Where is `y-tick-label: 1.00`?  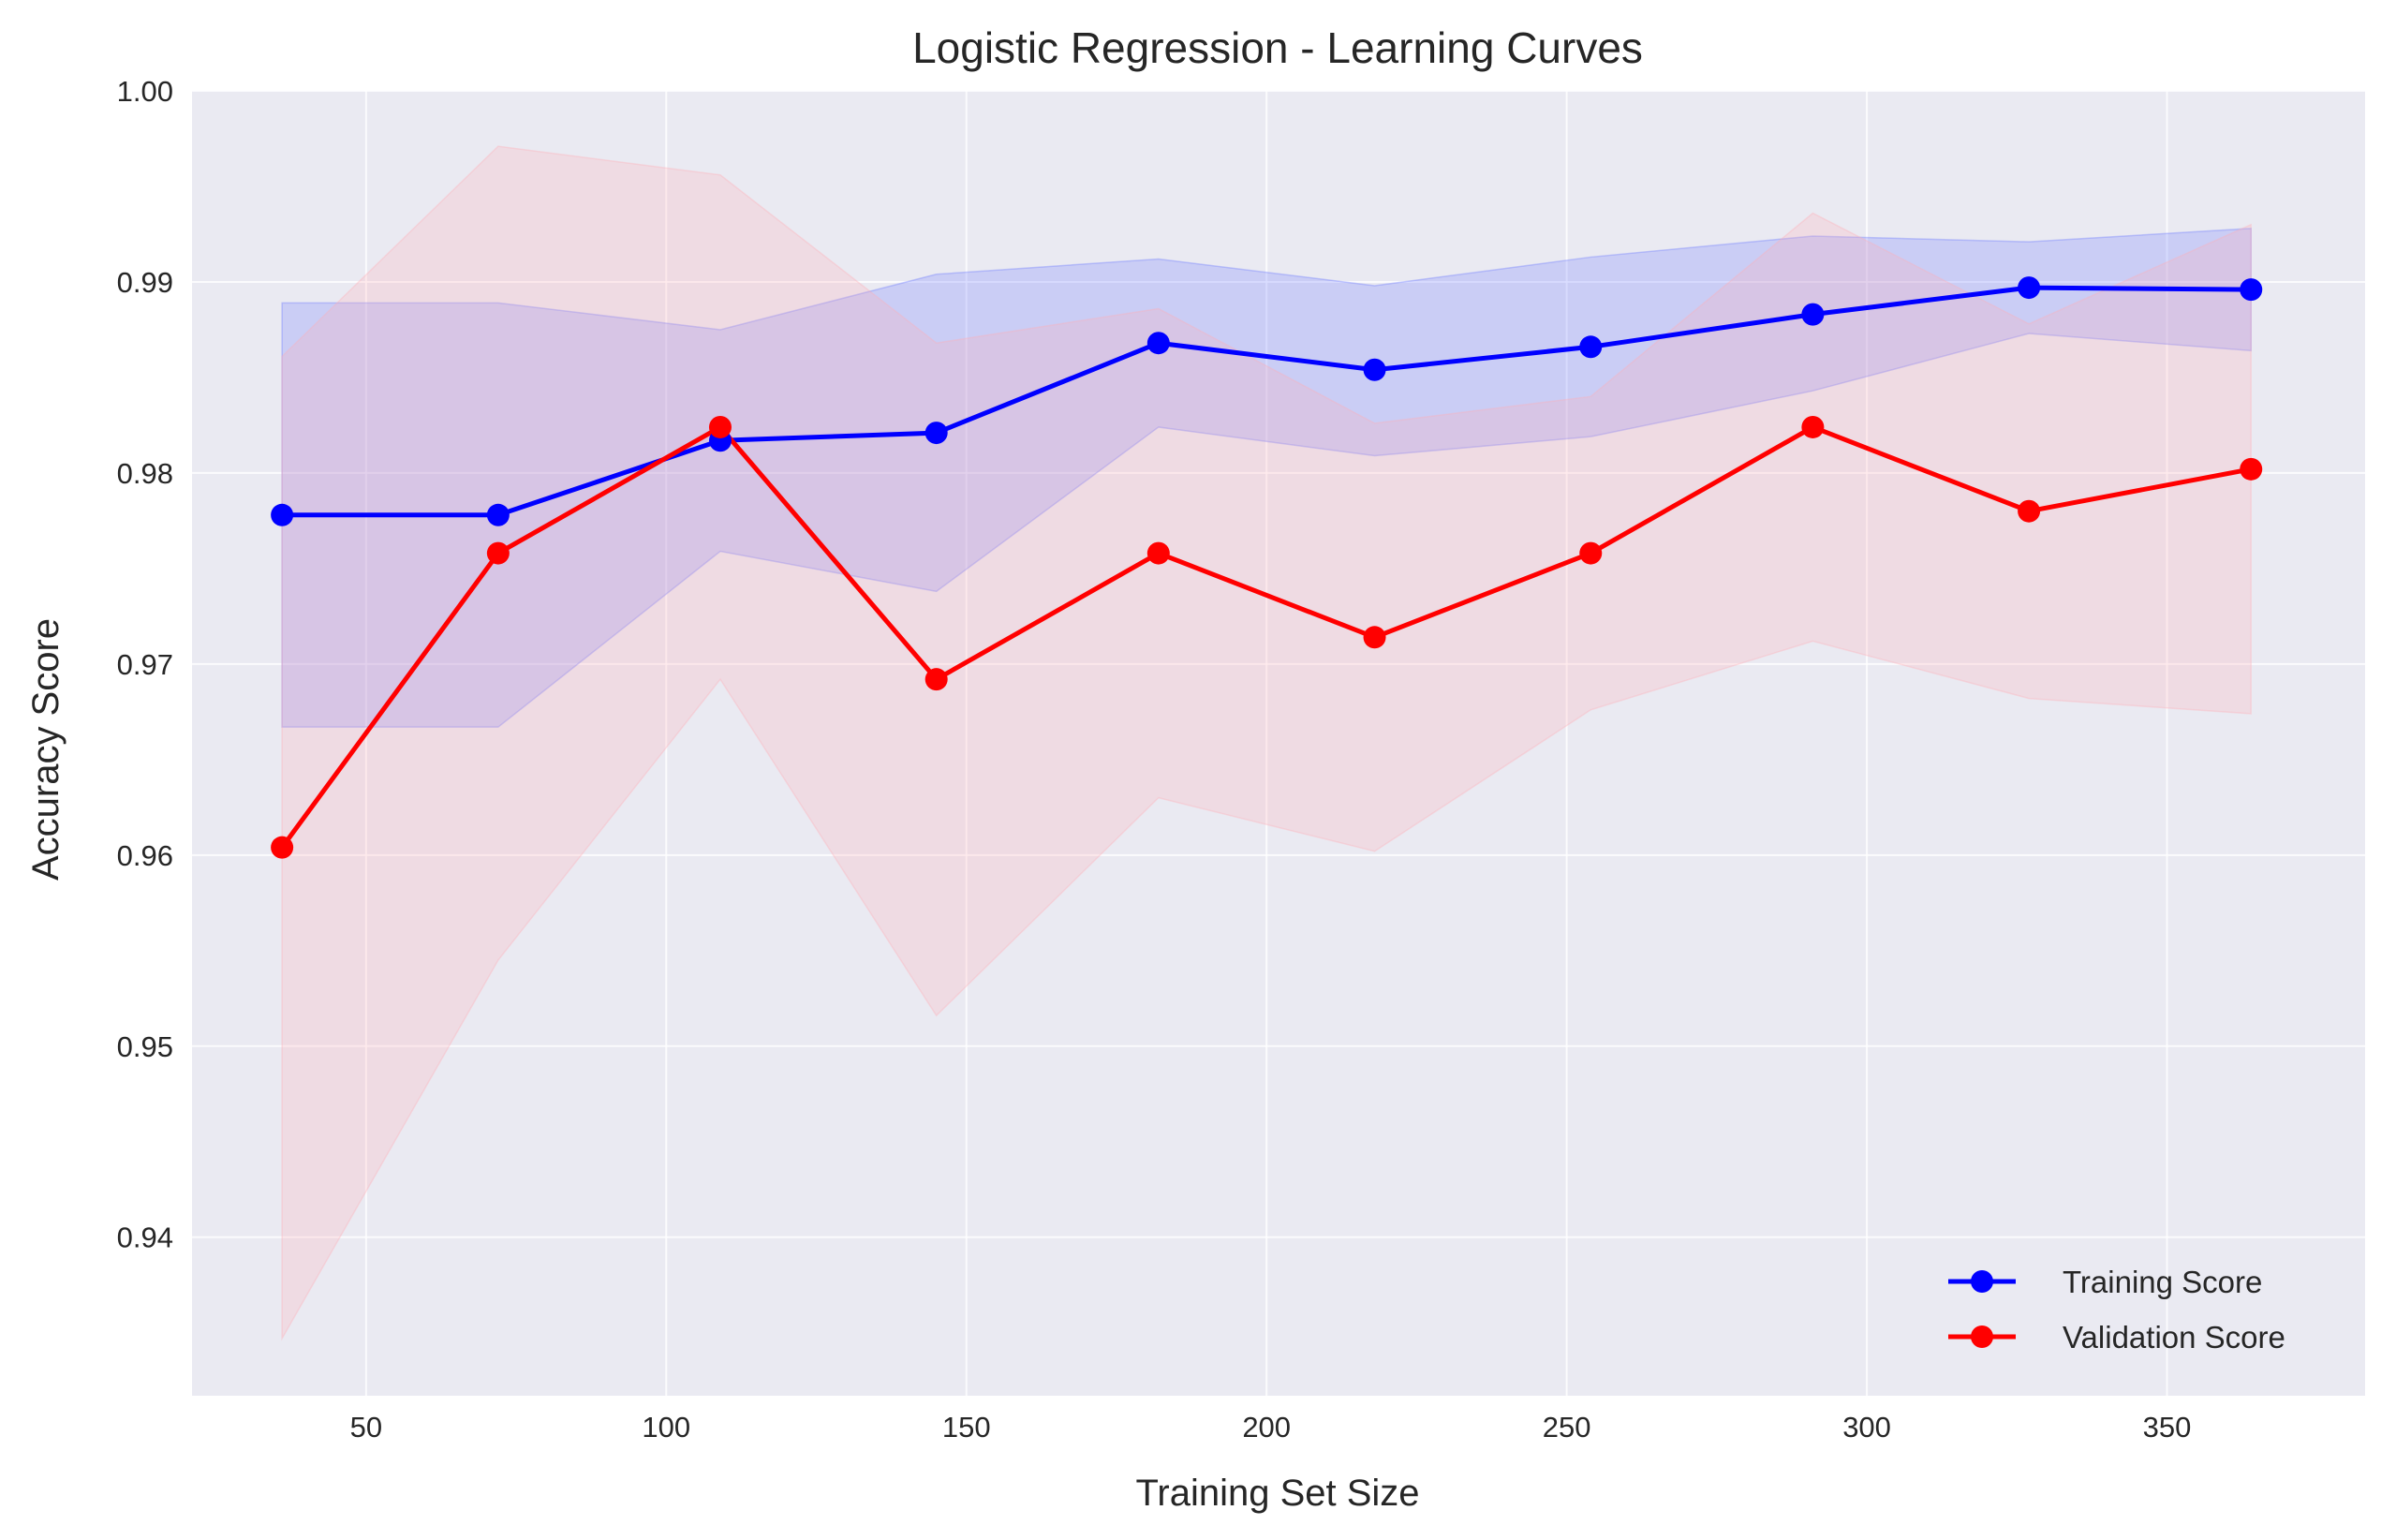
y-tick-label: 1.00 is located at coordinates (145, 91).